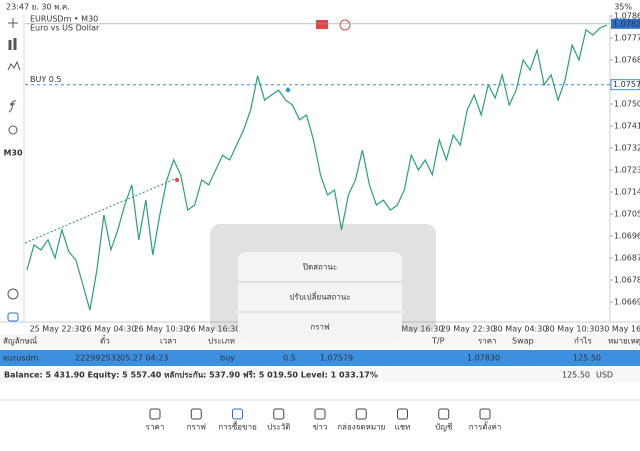 The height and width of the screenshot is (451, 640). What do you see at coordinates (320, 427) in the screenshot?
I see `nav-label: ข่าว` at bounding box center [320, 427].